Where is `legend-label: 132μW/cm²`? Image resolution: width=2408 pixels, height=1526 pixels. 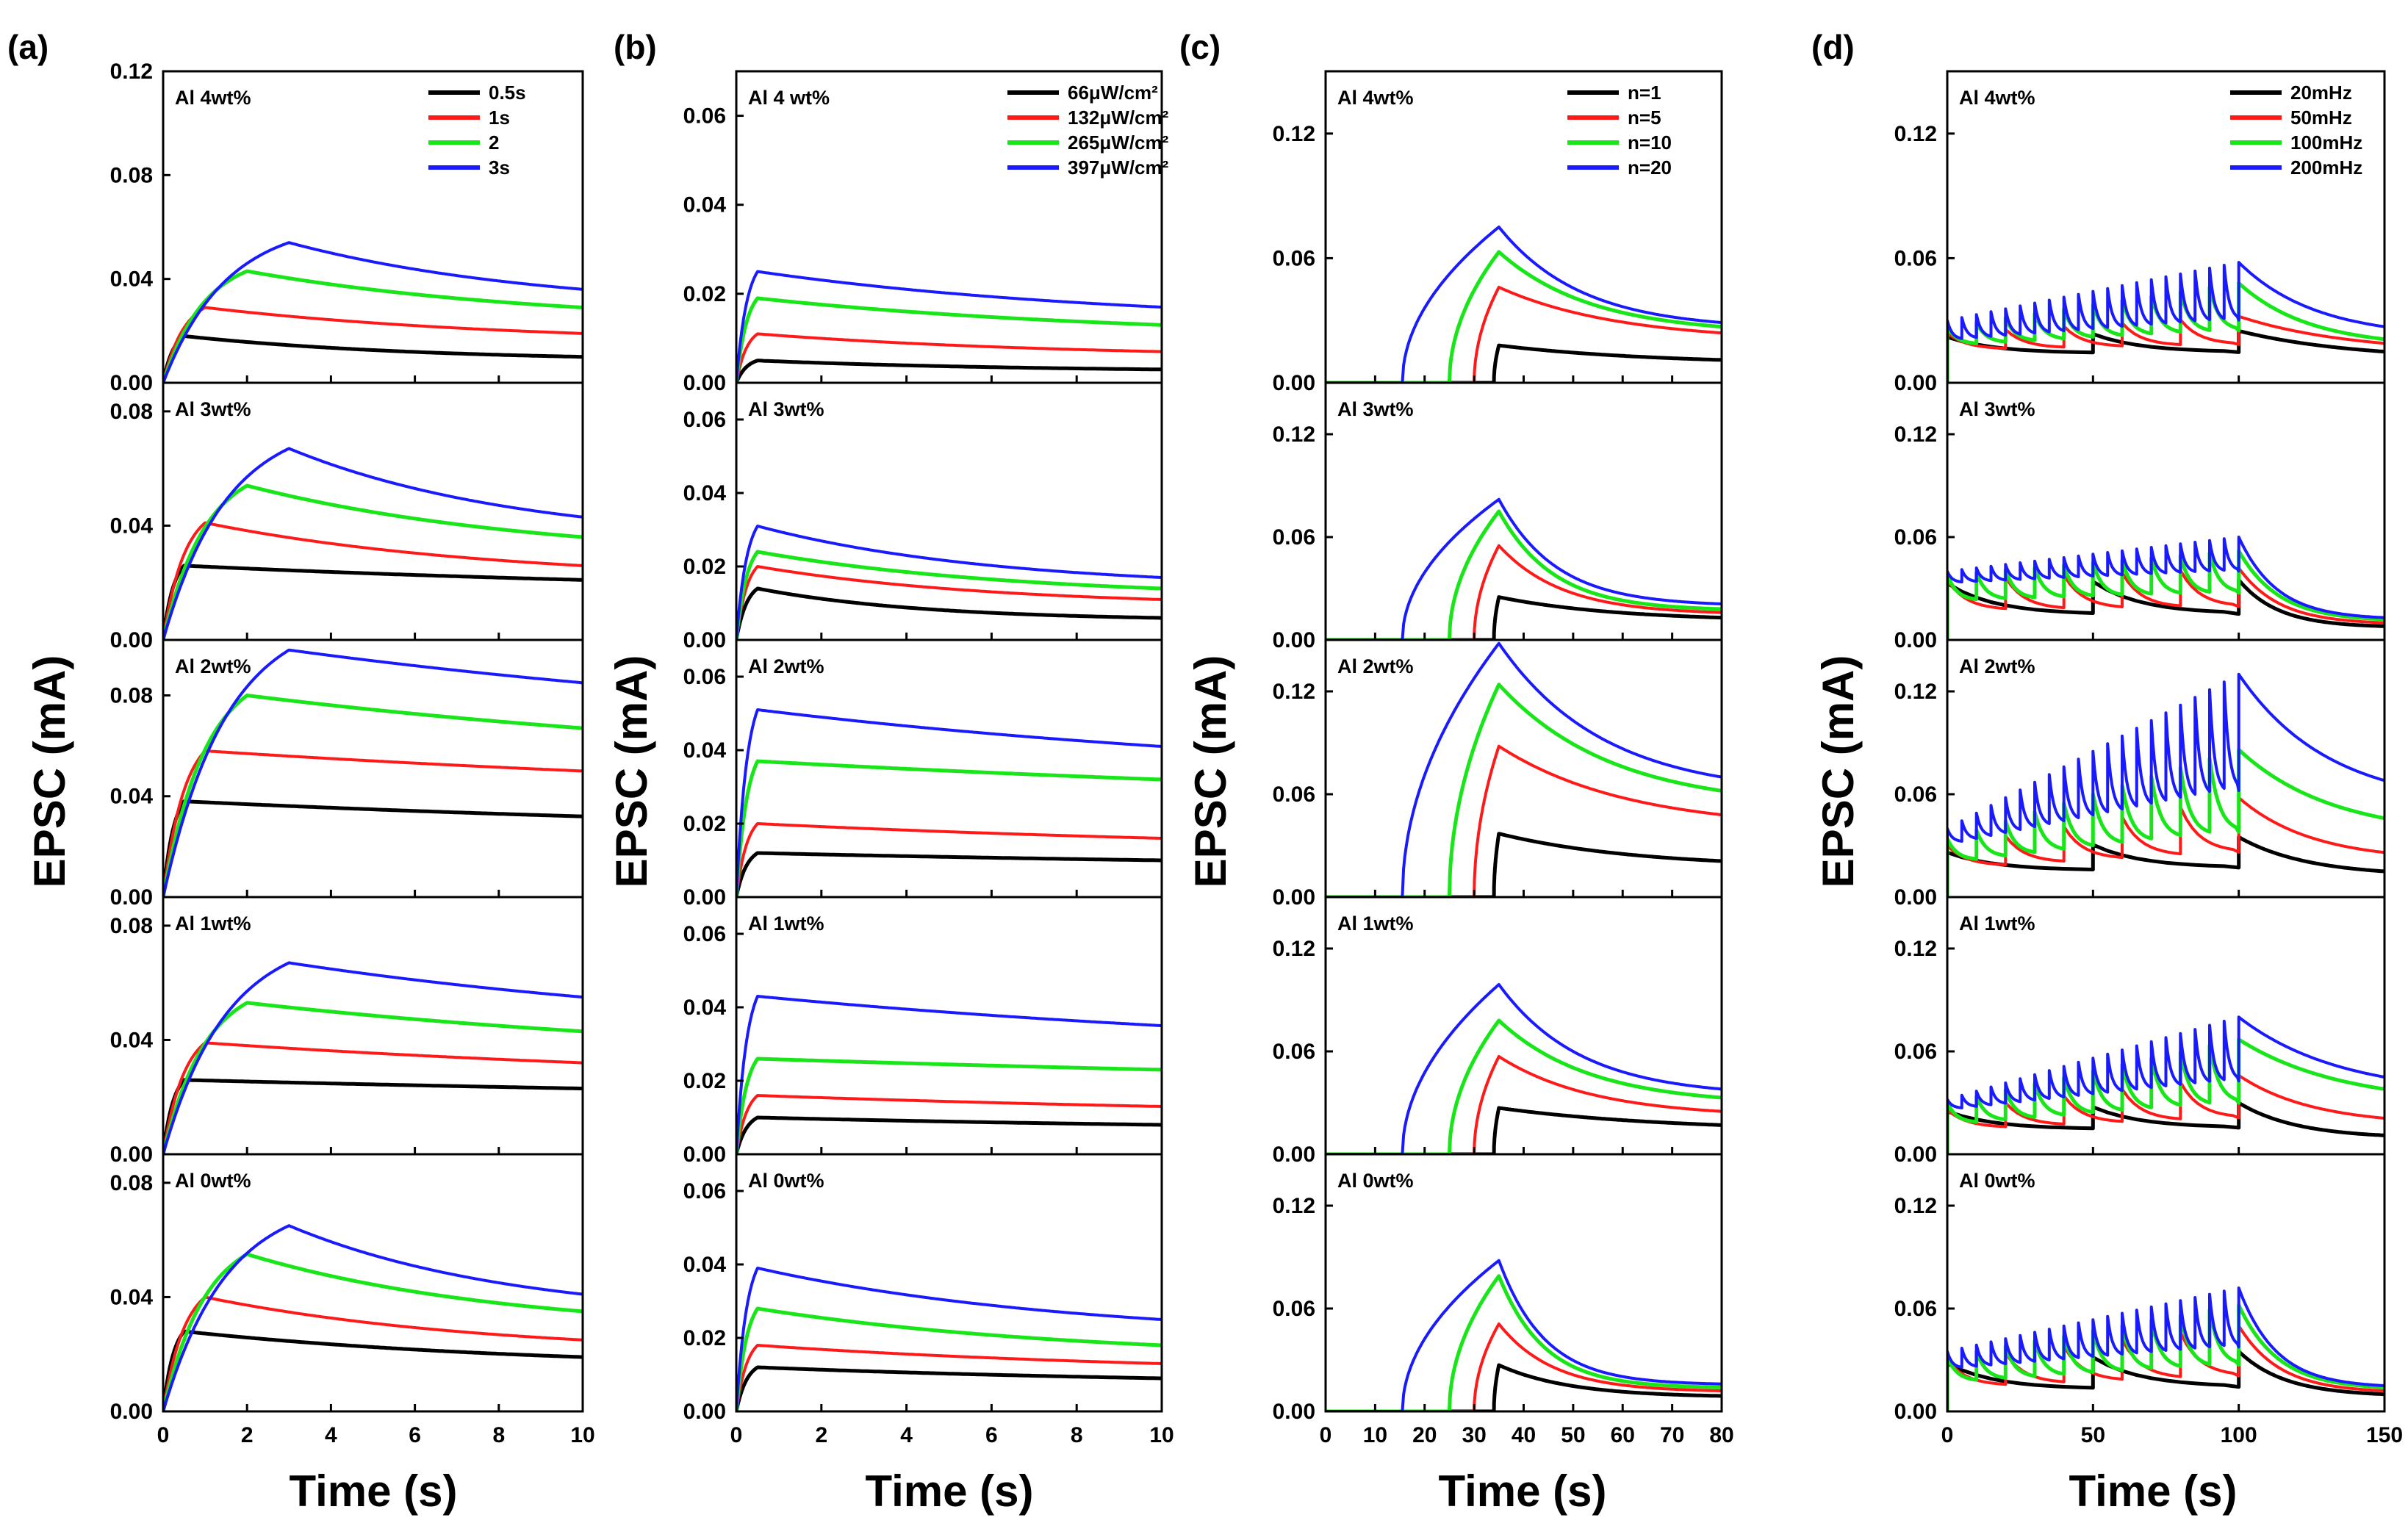 legend-label: 132μW/cm² is located at coordinates (1118, 118).